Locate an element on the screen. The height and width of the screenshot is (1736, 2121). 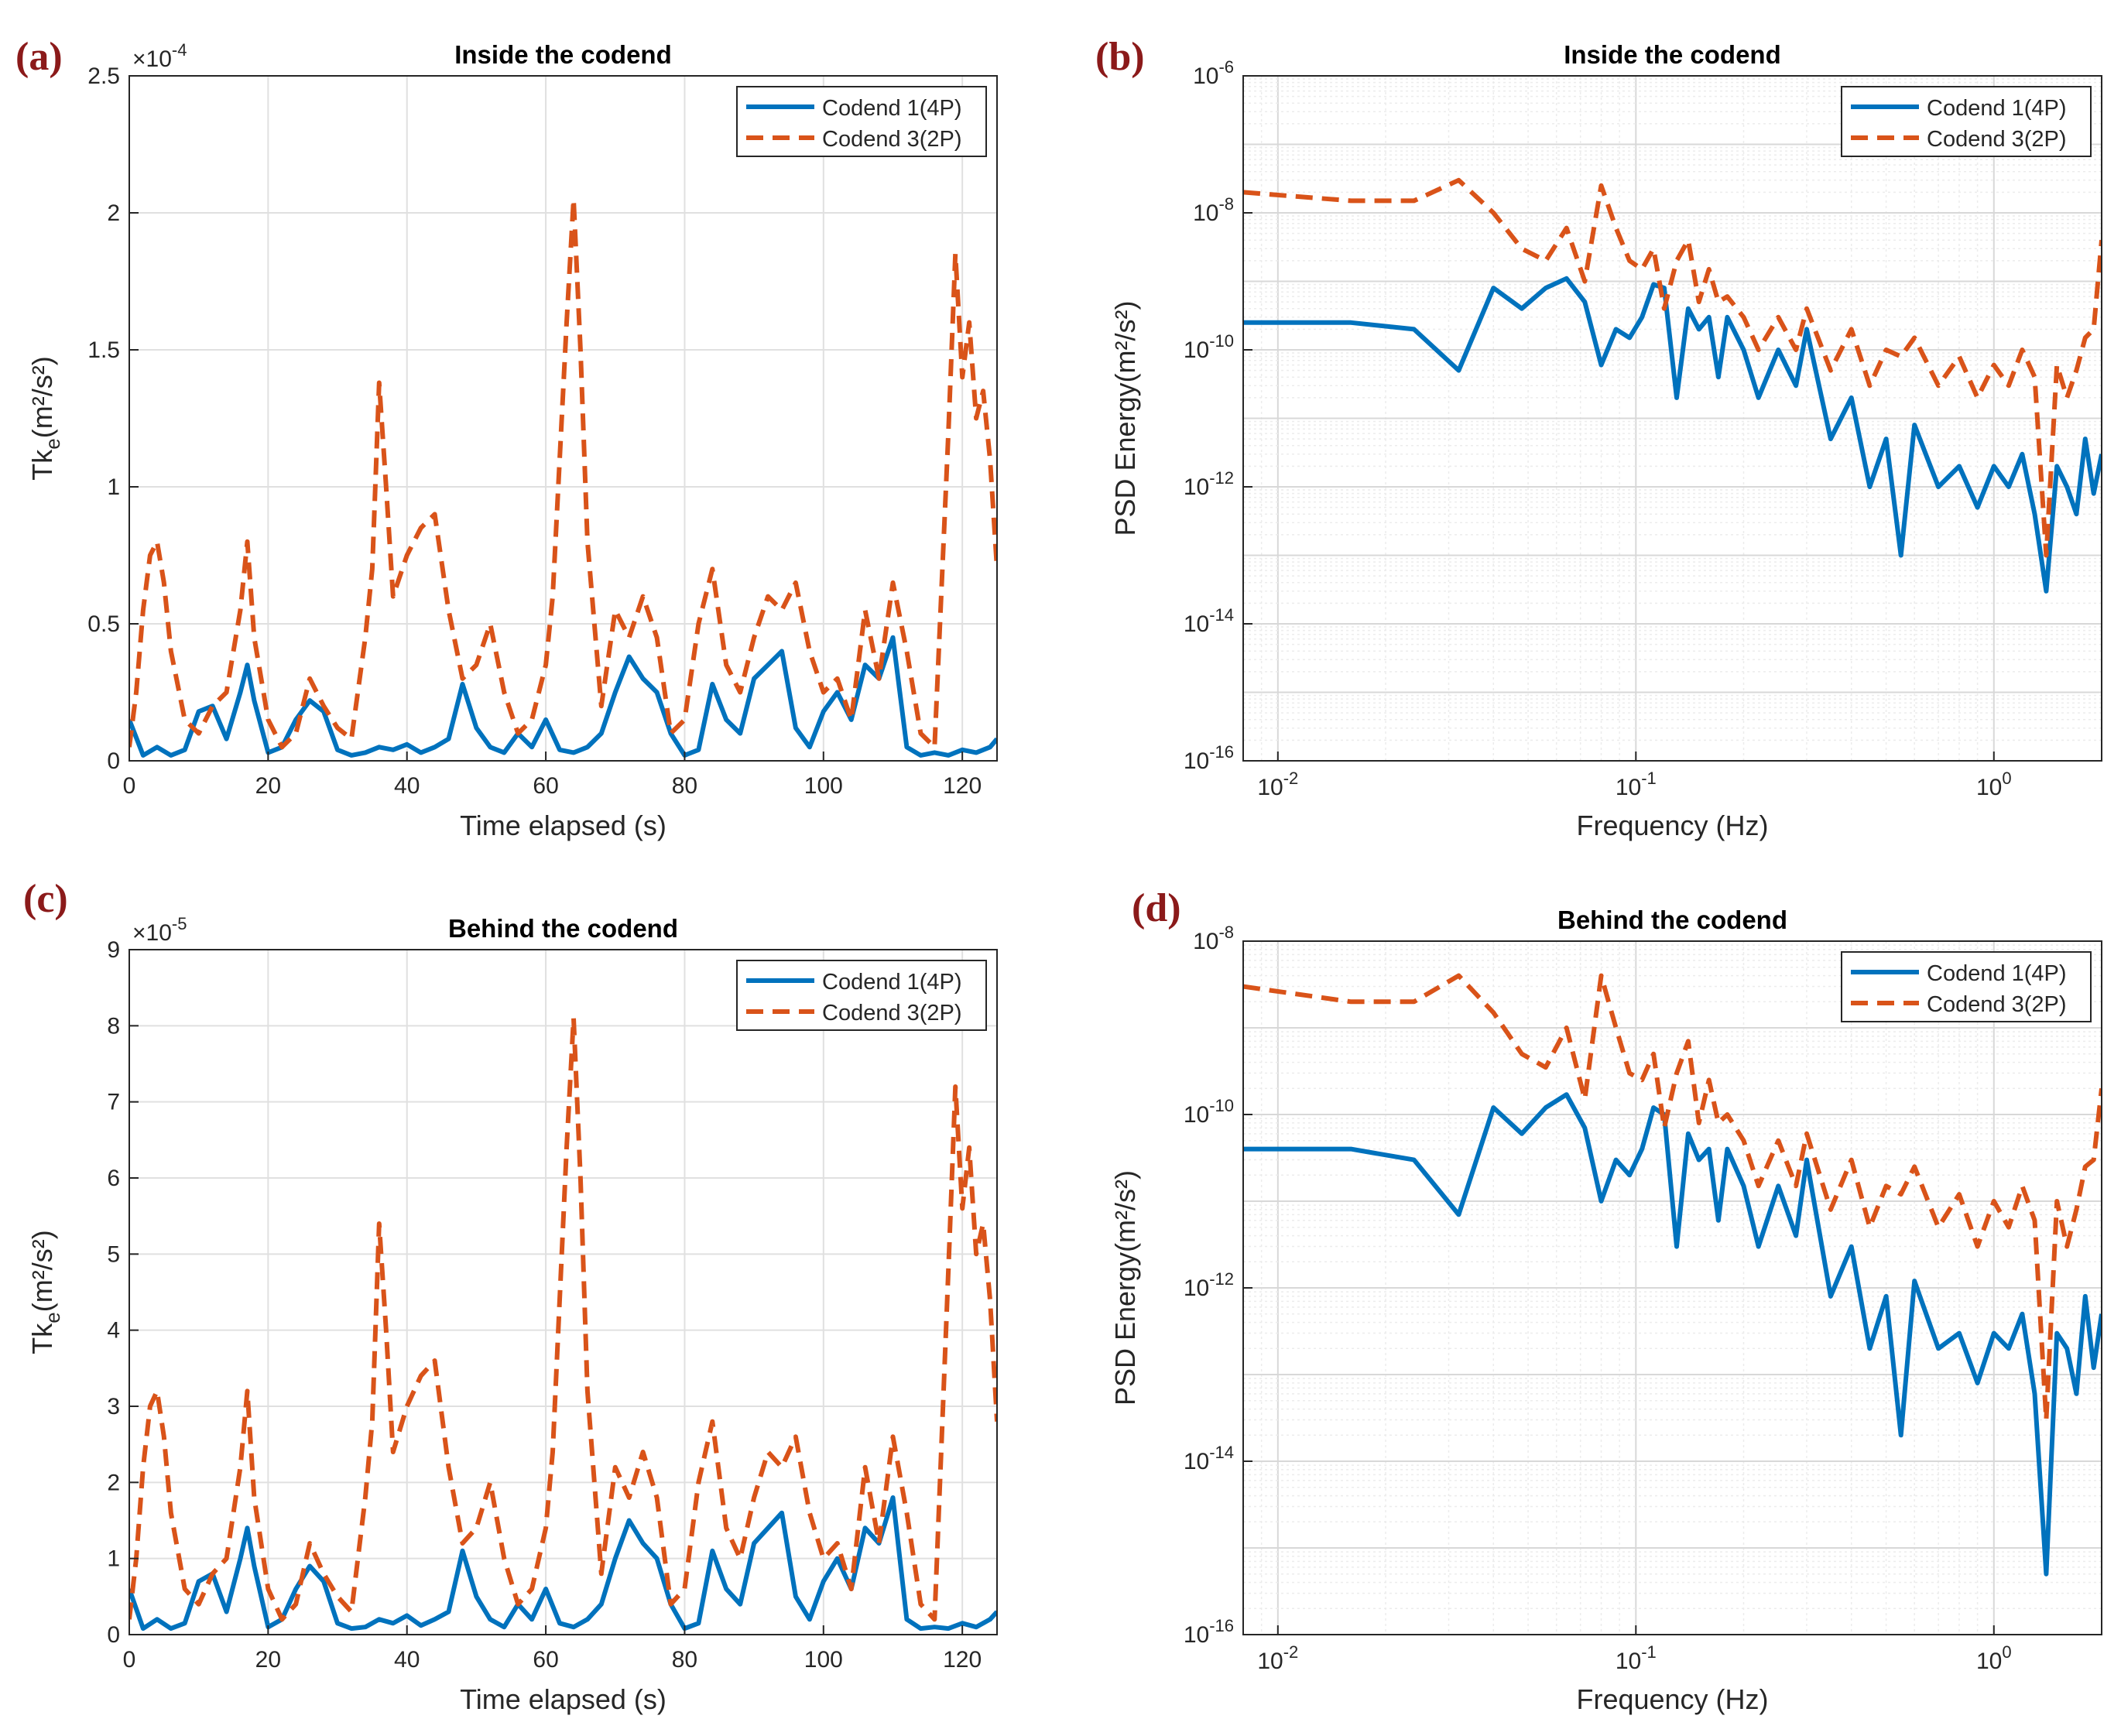
panel-label: (a) is located at coordinates (39, 57).